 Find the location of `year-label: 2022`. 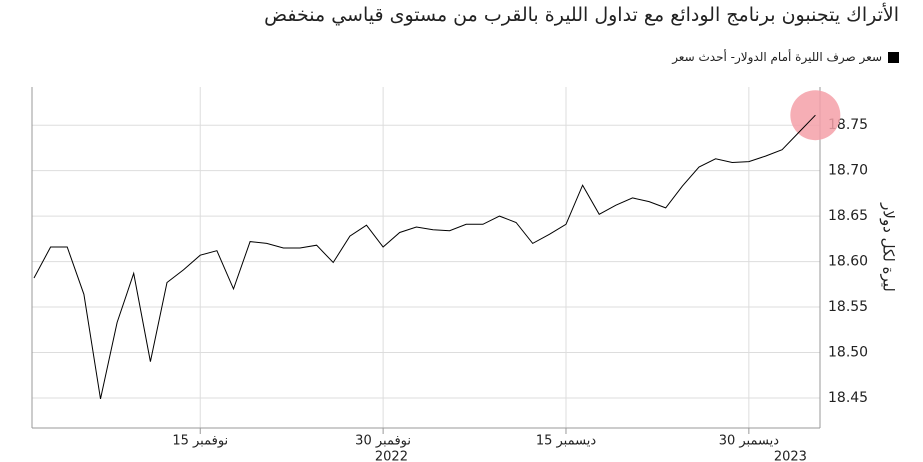

year-label: 2022 is located at coordinates (391, 456).